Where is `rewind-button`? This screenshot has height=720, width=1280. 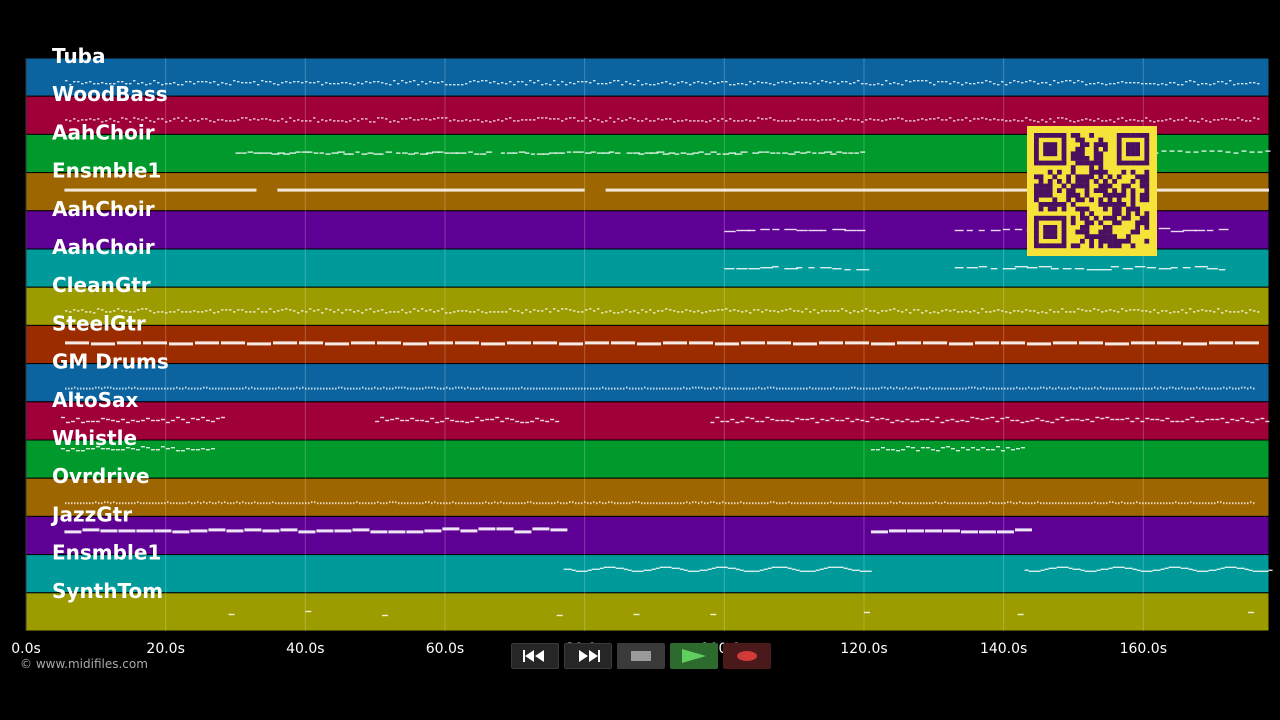
rewind-button is located at coordinates (535, 656).